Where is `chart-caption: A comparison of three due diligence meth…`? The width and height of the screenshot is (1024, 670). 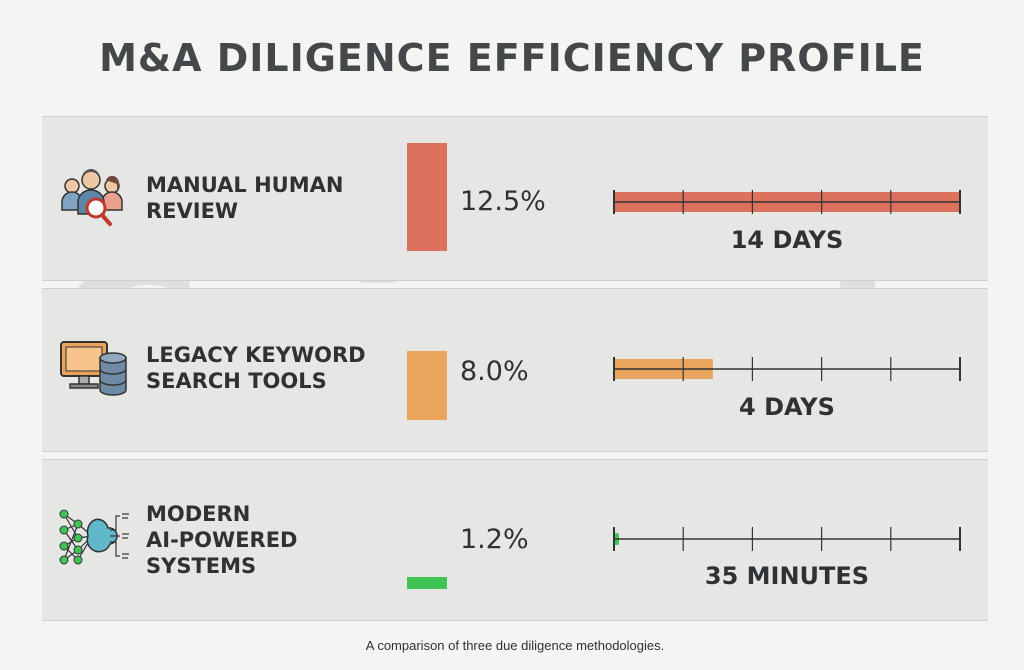 chart-caption: A comparison of three due diligence meth… is located at coordinates (515, 645).